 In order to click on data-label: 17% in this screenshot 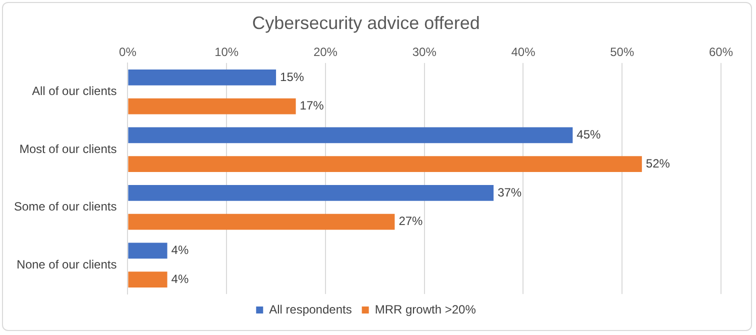, I will do `click(312, 105)`.